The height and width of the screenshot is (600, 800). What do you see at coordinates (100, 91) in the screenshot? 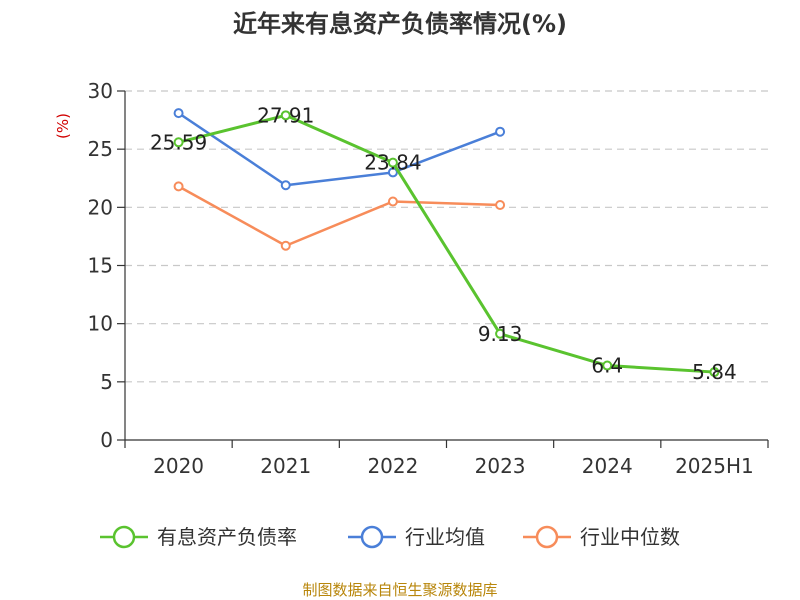
I see `y-tick-label-30: 30` at bounding box center [100, 91].